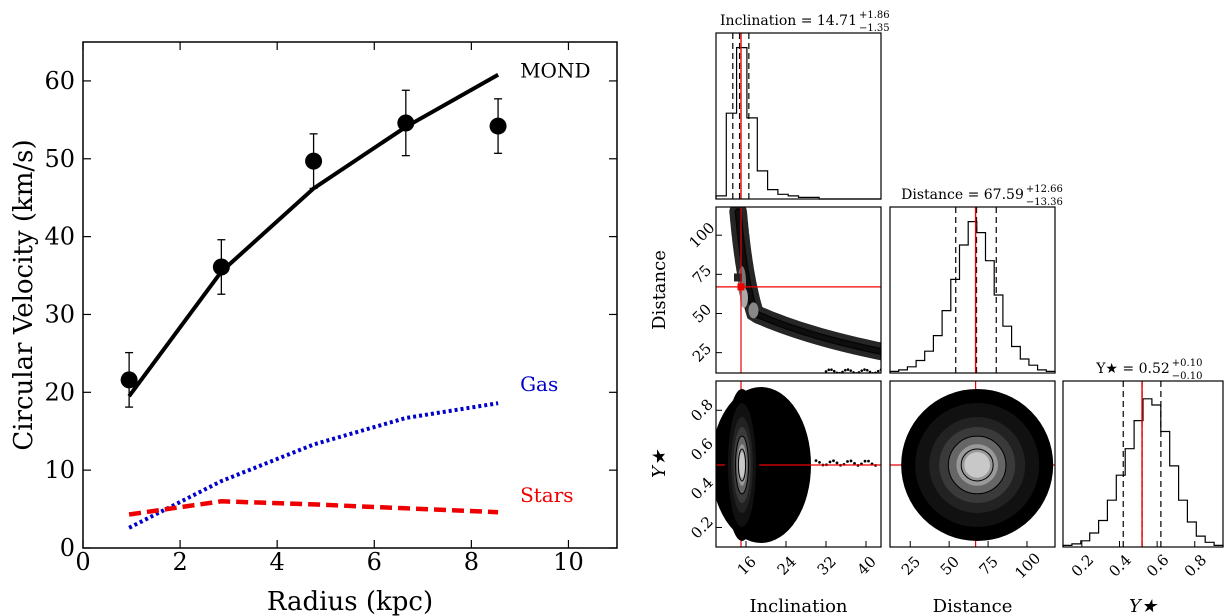 This screenshot has height=616, width=1225. What do you see at coordinates (702, 410) in the screenshot?
I see `ystar-y-tick-label: 0.8` at bounding box center [702, 410].